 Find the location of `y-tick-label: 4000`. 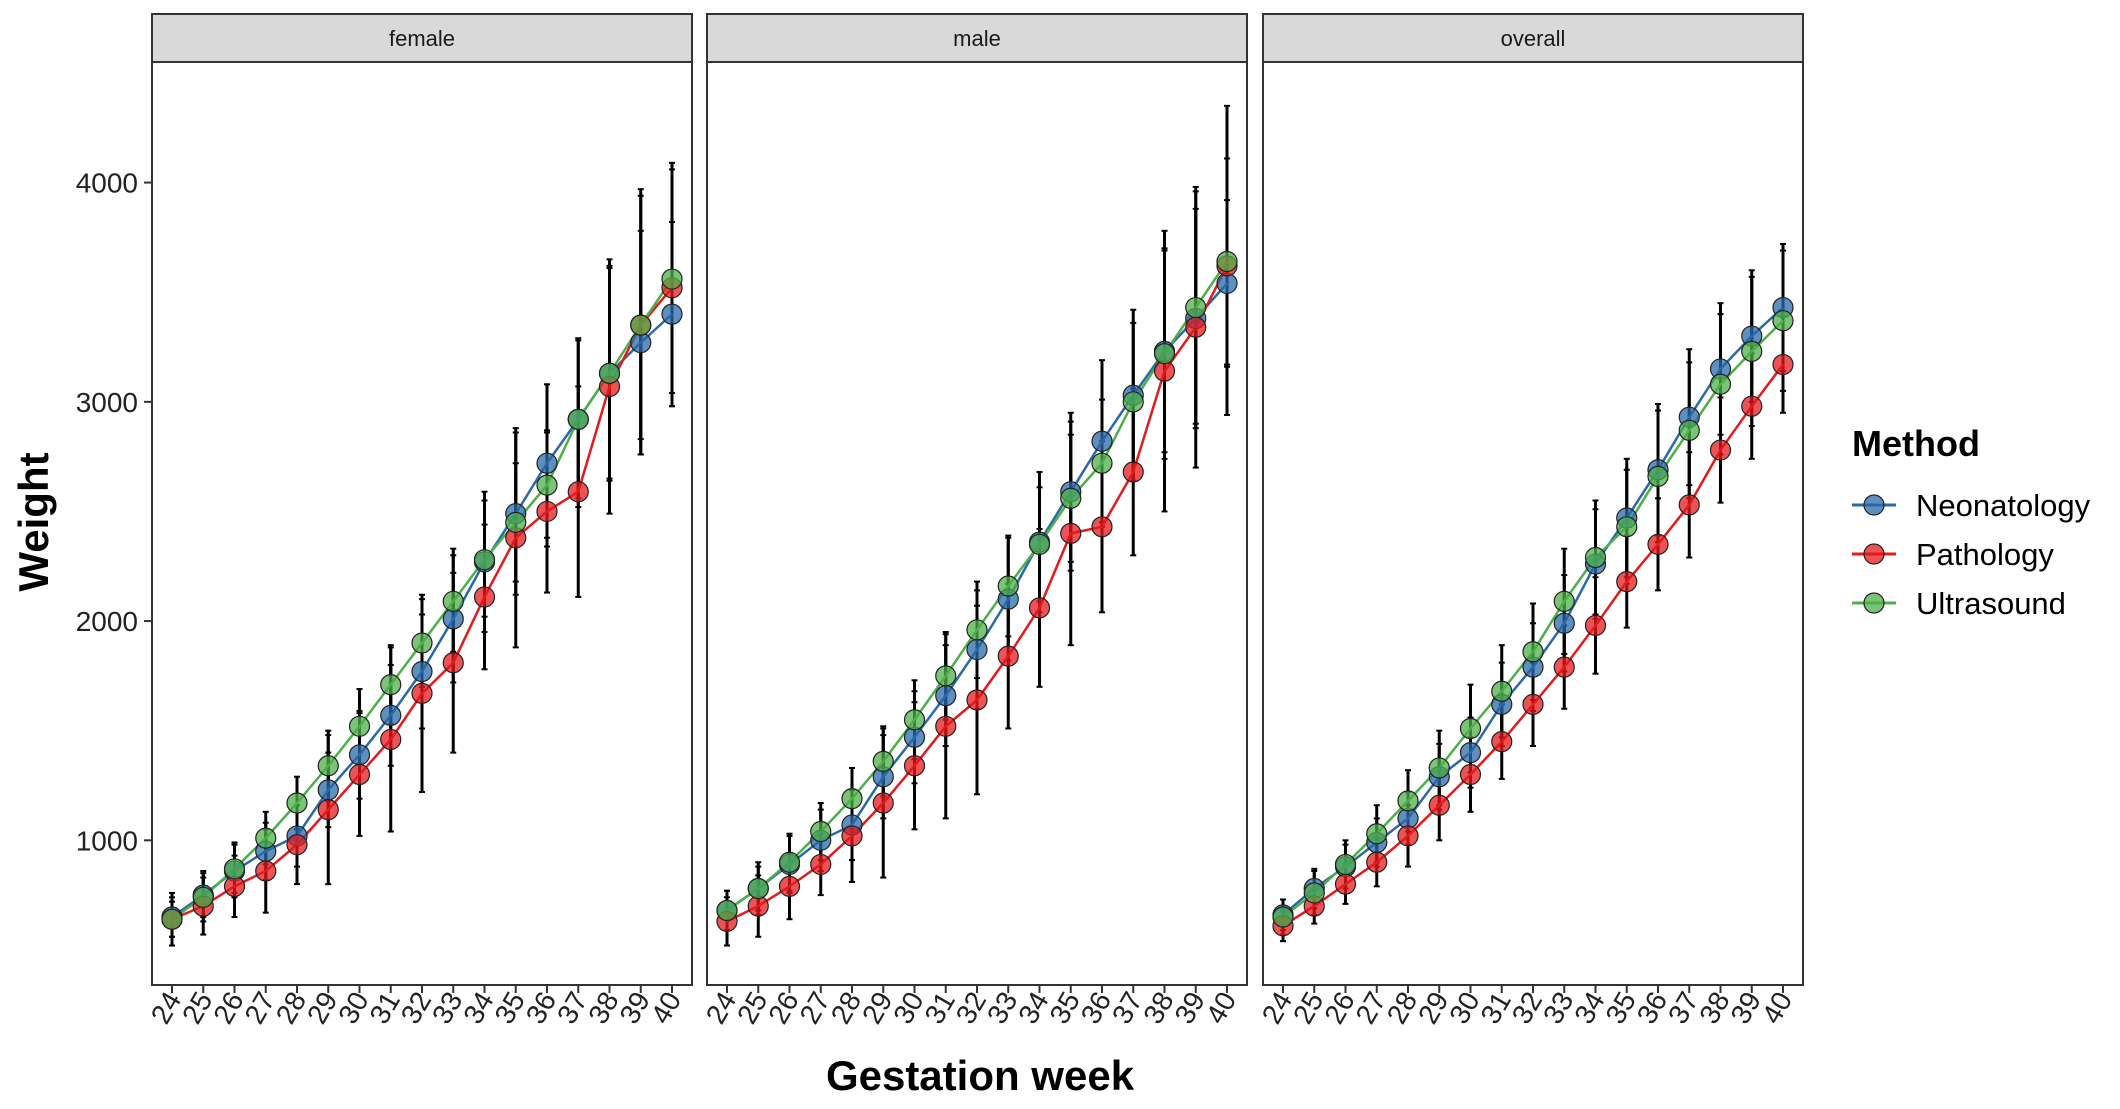

y-tick-label: 4000 is located at coordinates (107, 183).